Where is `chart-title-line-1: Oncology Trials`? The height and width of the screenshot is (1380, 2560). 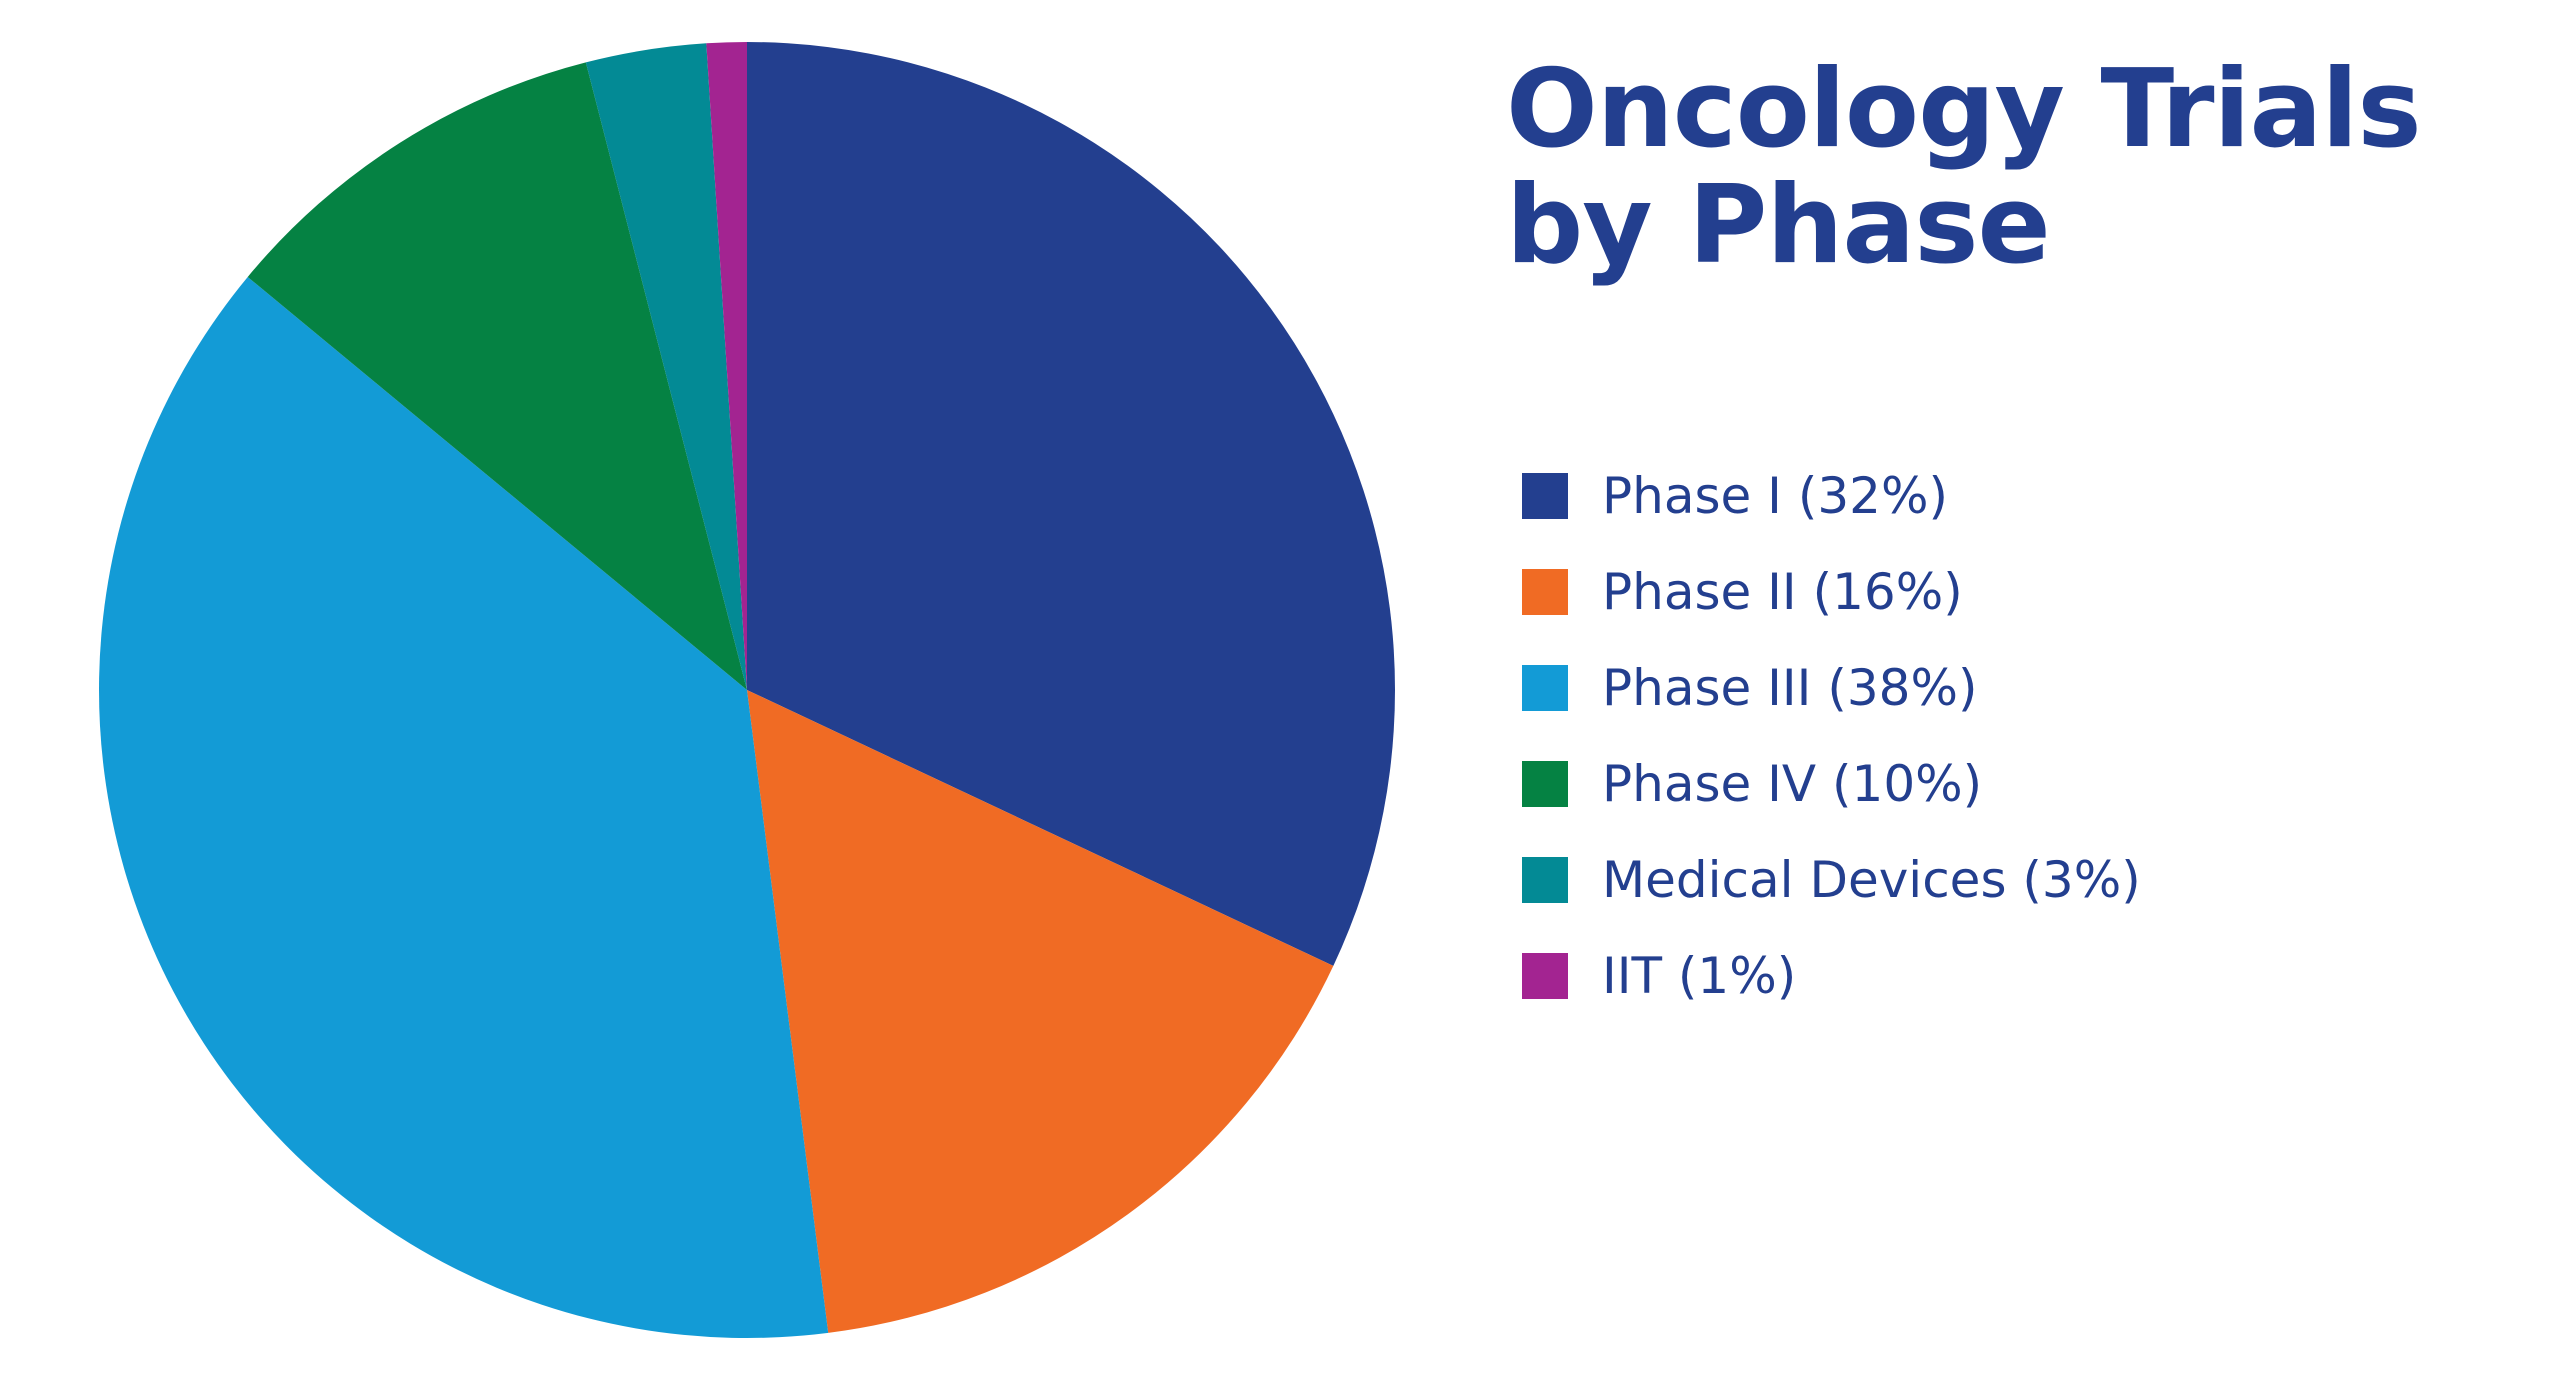 chart-title-line-1: Oncology Trials is located at coordinates (1964, 109).